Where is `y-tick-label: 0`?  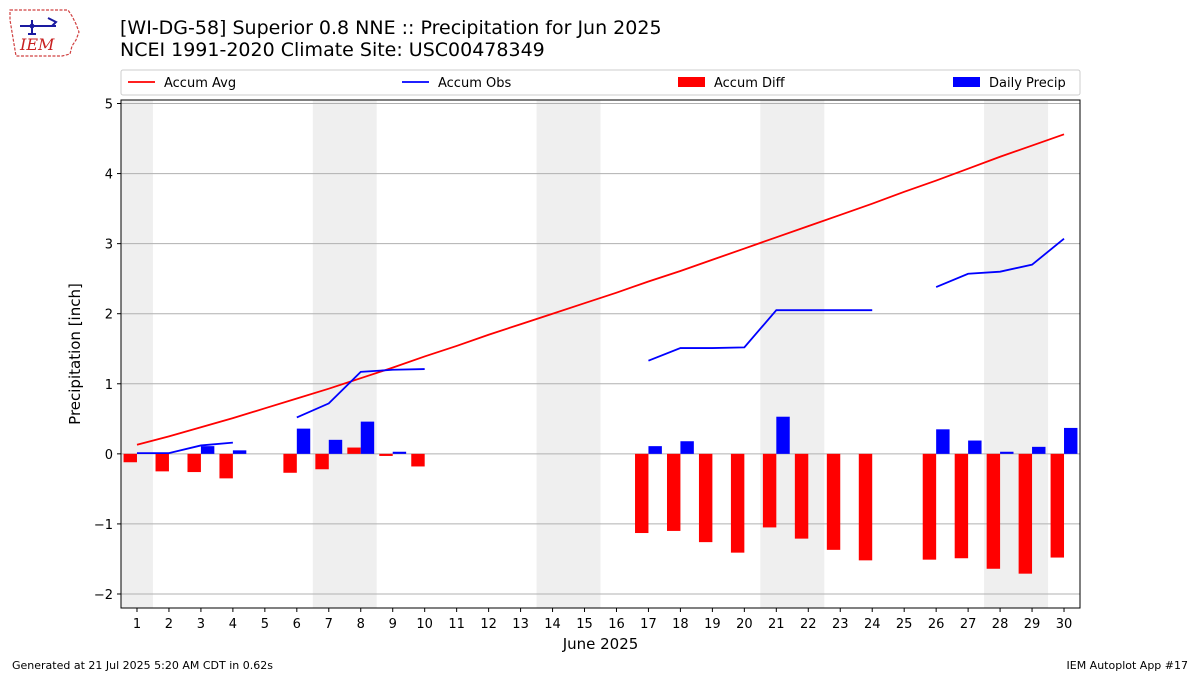 y-tick-label: 0 is located at coordinates (109, 455).